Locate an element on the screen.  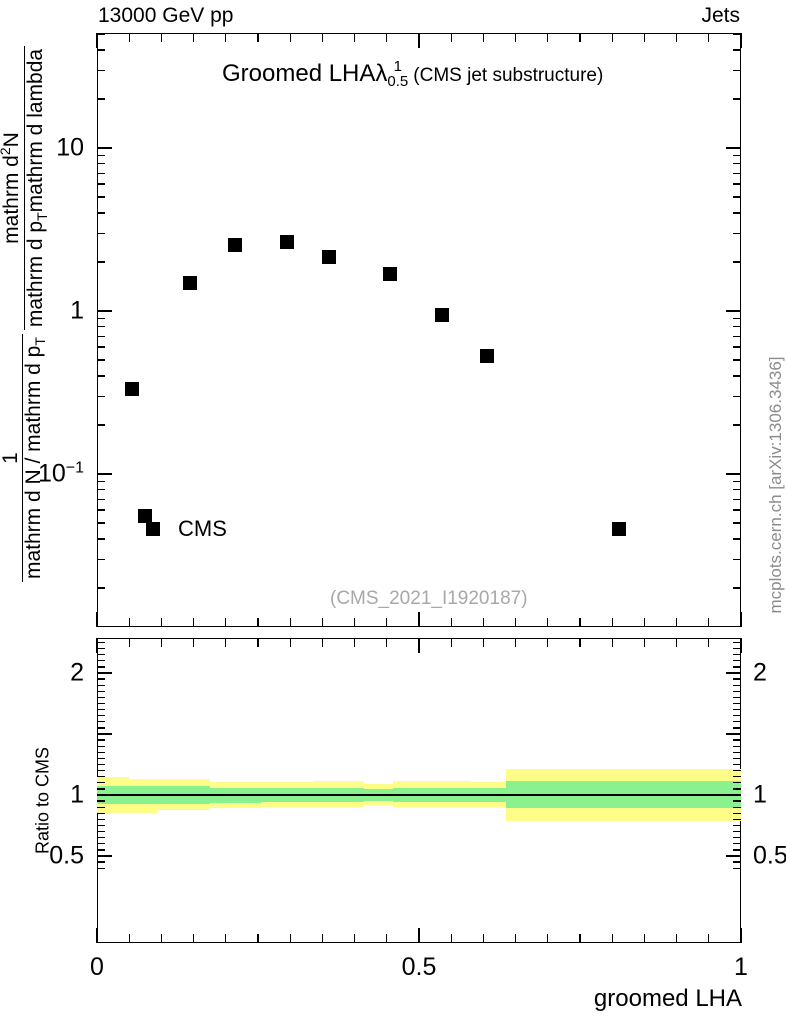
plot-title-lambda-indices: 1 0.5 is located at coordinates (398, 74).